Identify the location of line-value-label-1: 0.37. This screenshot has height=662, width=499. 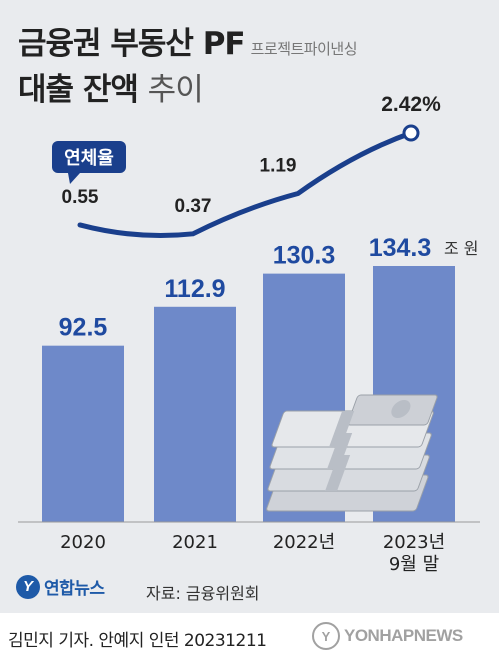
(193, 206).